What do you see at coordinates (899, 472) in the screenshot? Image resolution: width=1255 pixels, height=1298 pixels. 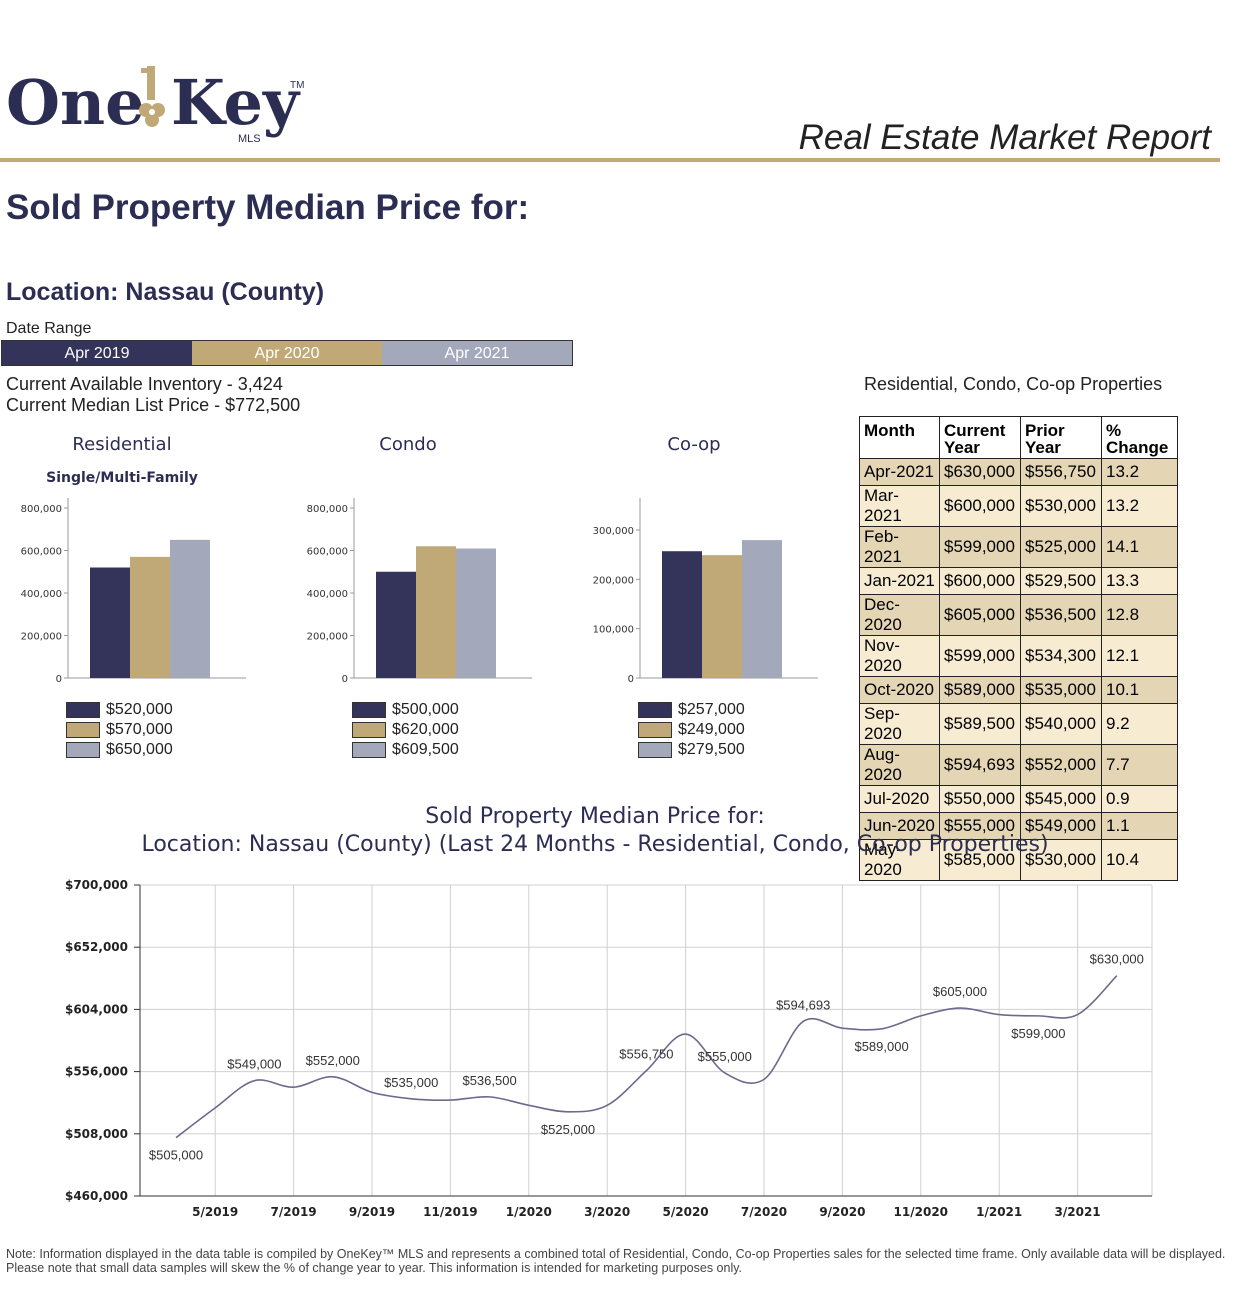 I see `cell-month: Apr-2021` at bounding box center [899, 472].